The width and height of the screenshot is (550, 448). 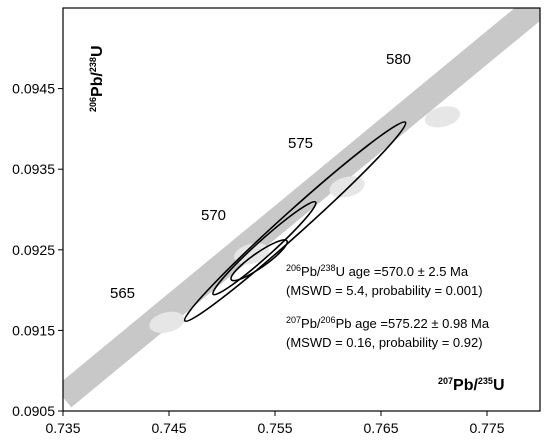 I want to click on x-tick-label: 0.765, so click(x=380, y=428).